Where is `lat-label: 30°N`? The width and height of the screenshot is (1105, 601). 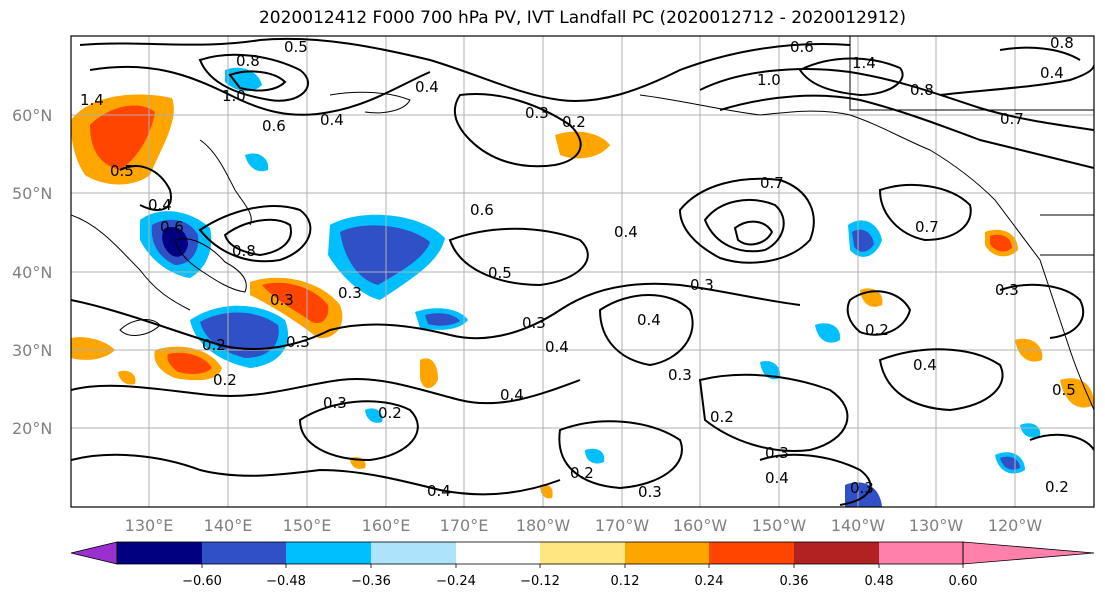 lat-label: 30°N is located at coordinates (32, 350).